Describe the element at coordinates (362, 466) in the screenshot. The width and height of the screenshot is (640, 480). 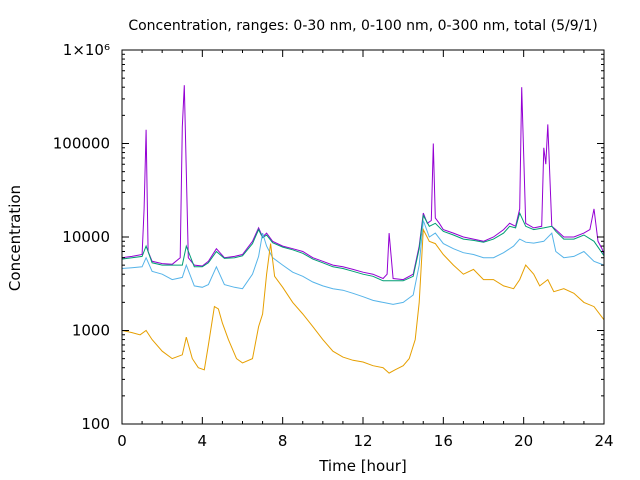
I see `x-axis-label: Time [hour]` at that location.